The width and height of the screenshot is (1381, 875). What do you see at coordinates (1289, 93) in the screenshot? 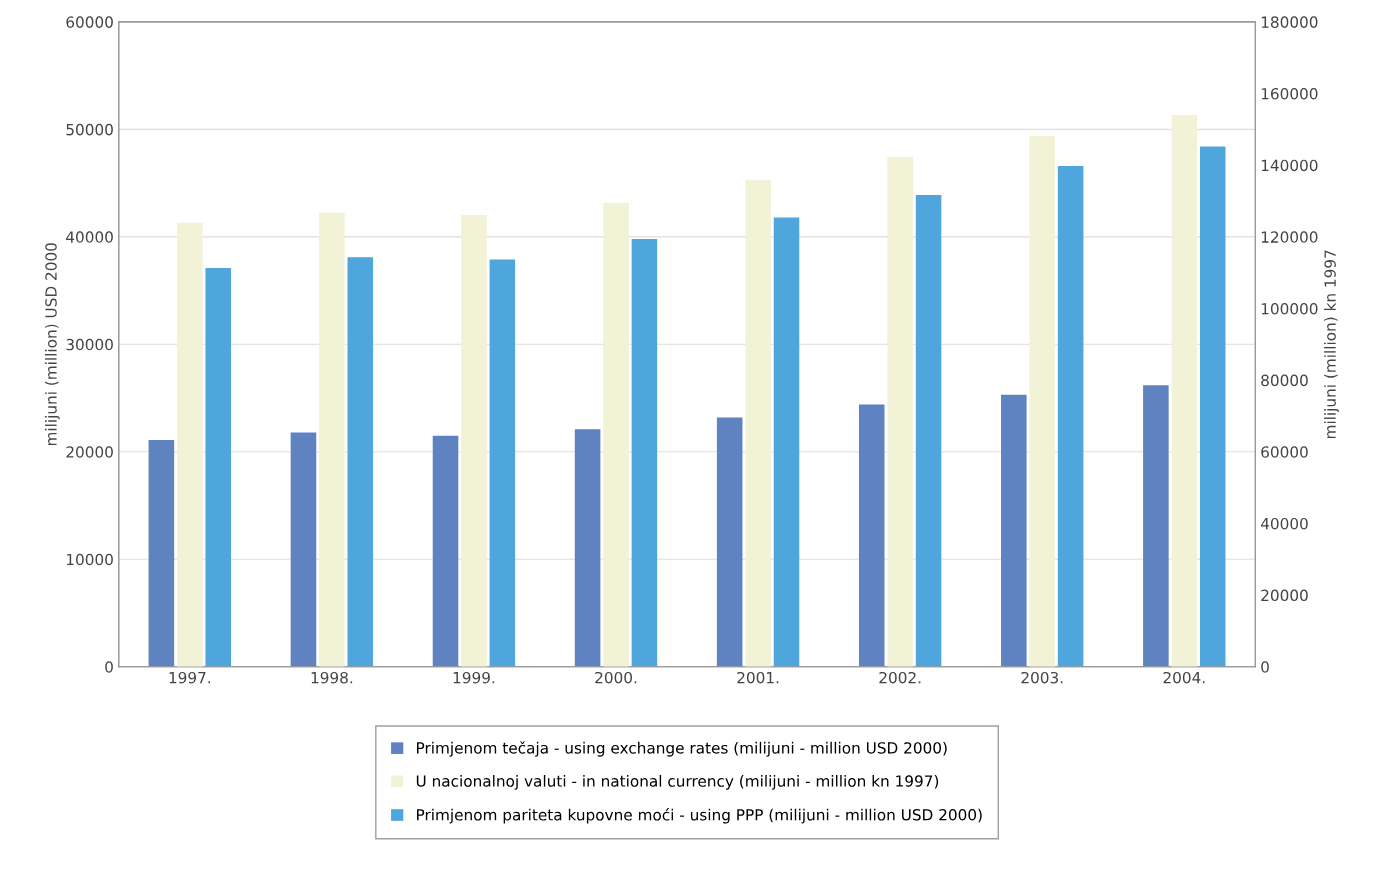
I see `y2-tick-label: 160000` at bounding box center [1289, 93].